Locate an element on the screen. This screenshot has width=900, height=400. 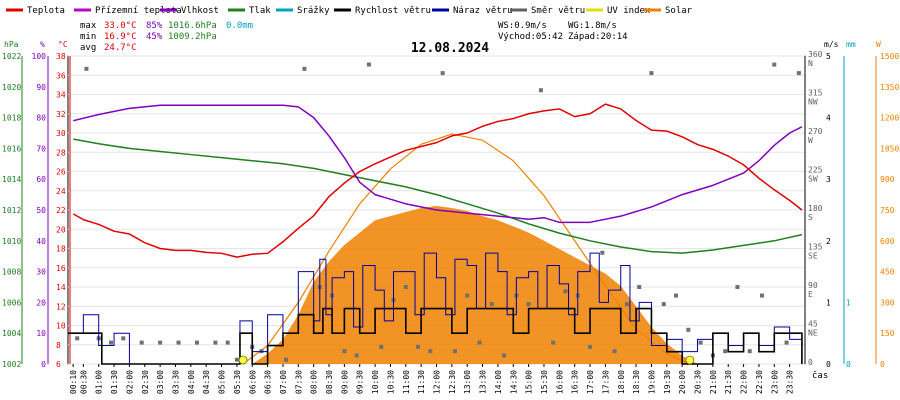
hpa-tick-label: 1018 is located at coordinates (11, 118).